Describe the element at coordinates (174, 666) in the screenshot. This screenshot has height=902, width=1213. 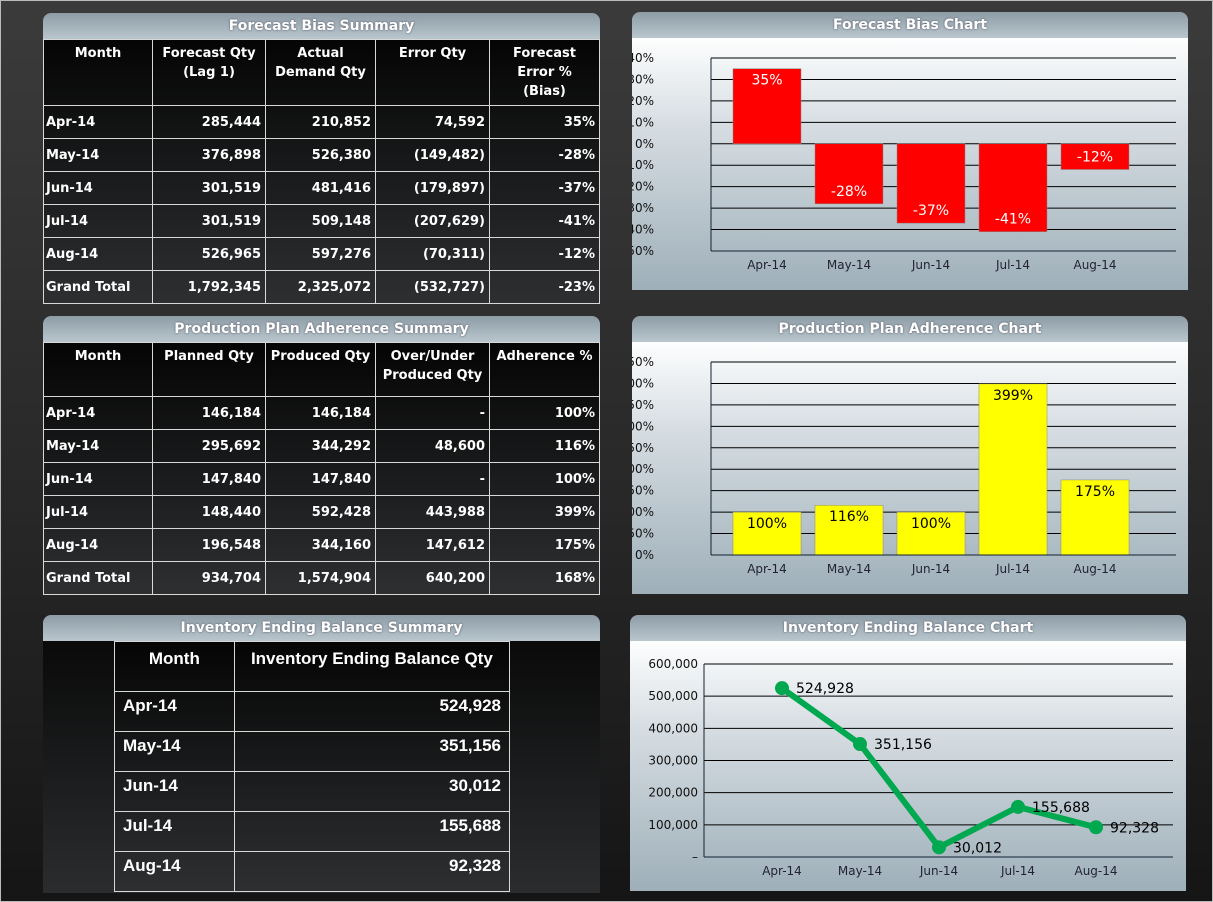
I see `column-header: Month` at that location.